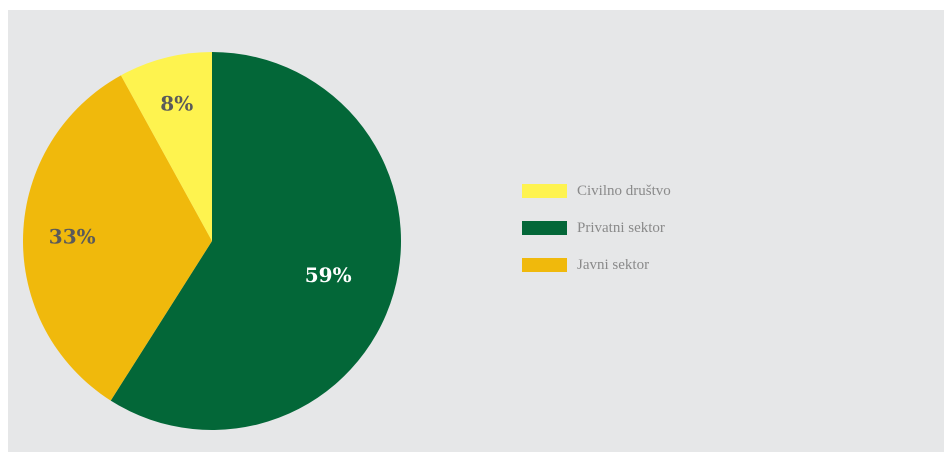 The image size is (944, 452). Describe the element at coordinates (176, 104) in the screenshot. I see `pie-label-civilno-drustvo: 8%` at that location.